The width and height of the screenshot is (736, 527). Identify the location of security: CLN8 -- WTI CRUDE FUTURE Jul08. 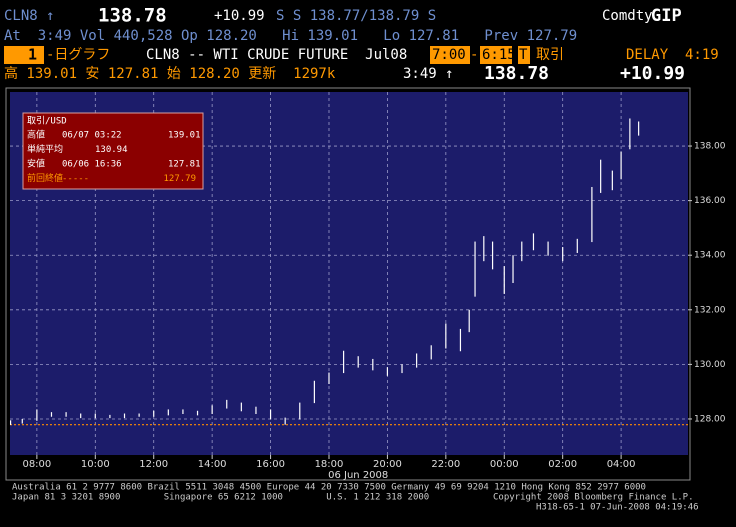
(276, 55).